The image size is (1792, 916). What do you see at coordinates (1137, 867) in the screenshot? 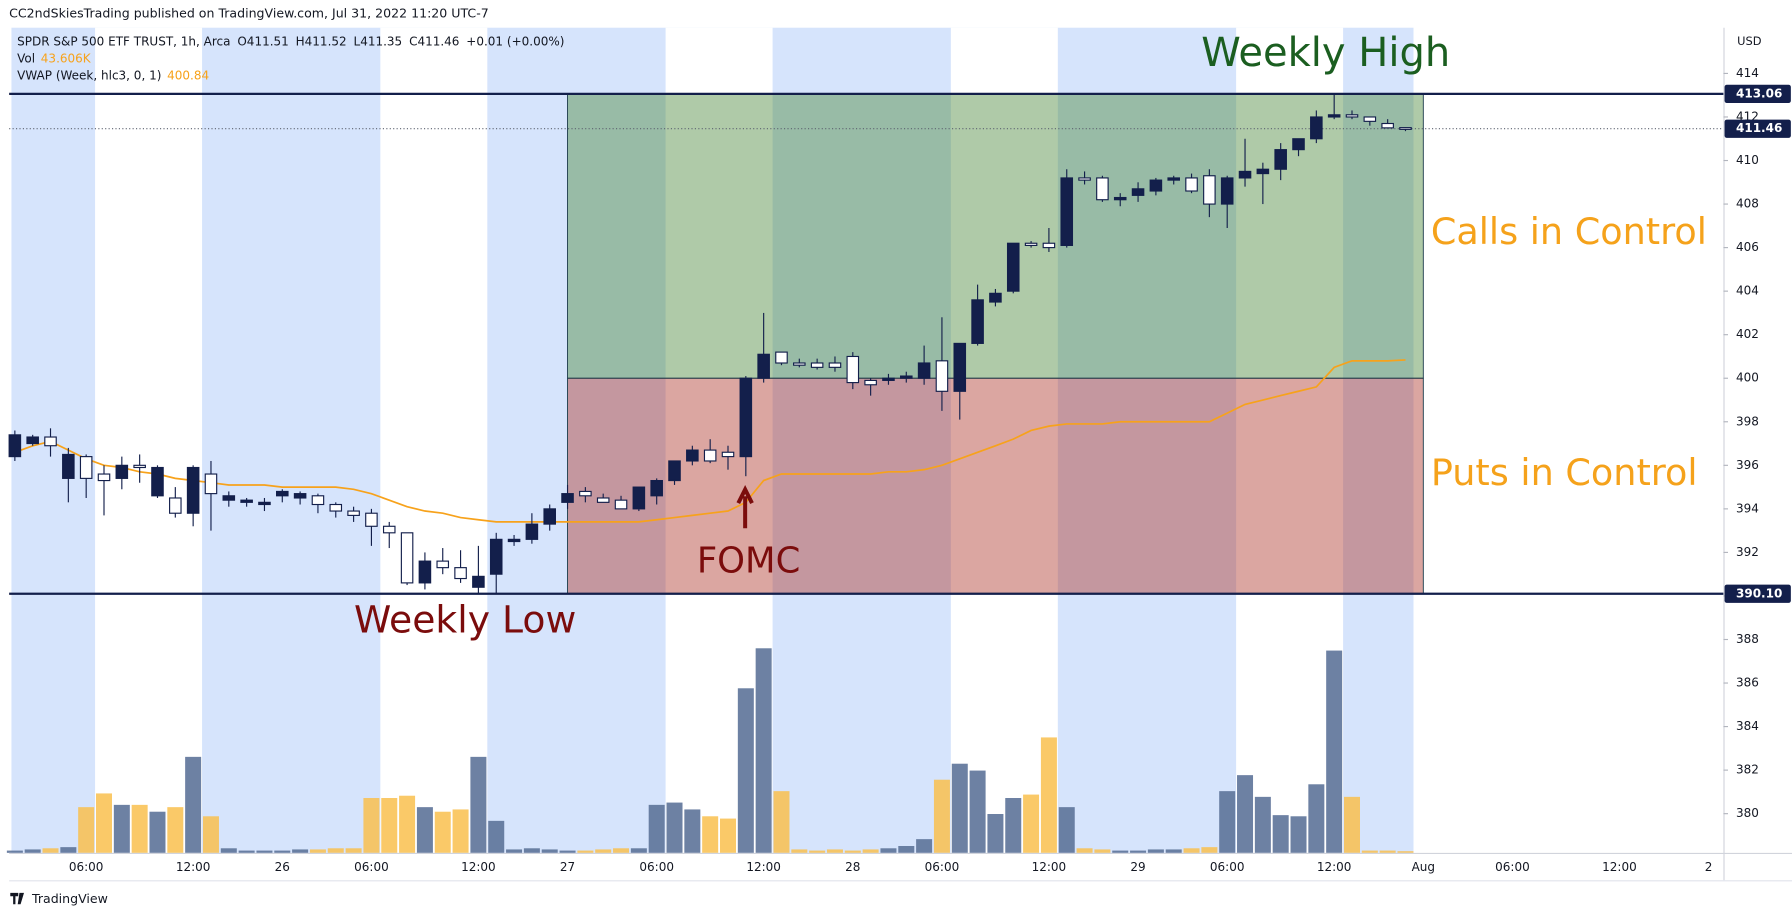
I see `x-tick-label: 29` at bounding box center [1137, 867].